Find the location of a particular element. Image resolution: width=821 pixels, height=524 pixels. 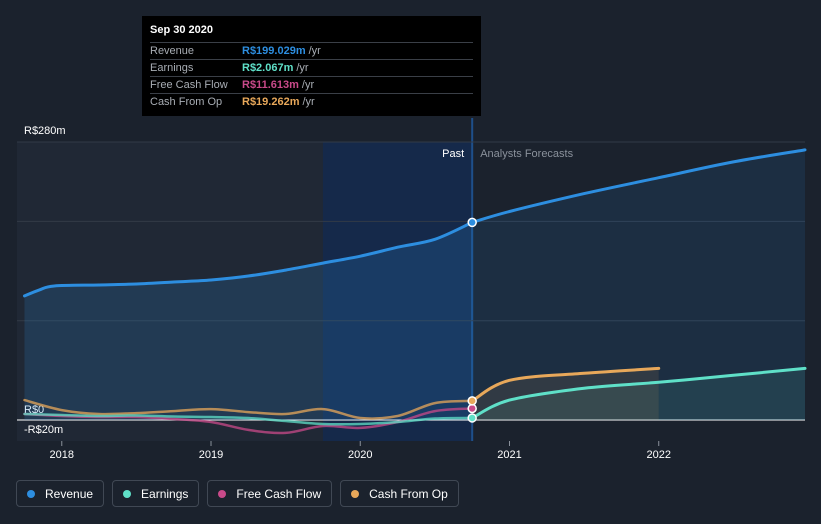

tooltip-row-free-cash-flow: Free Cash Flow R$11.613m /yr is located at coordinates (311, 84).